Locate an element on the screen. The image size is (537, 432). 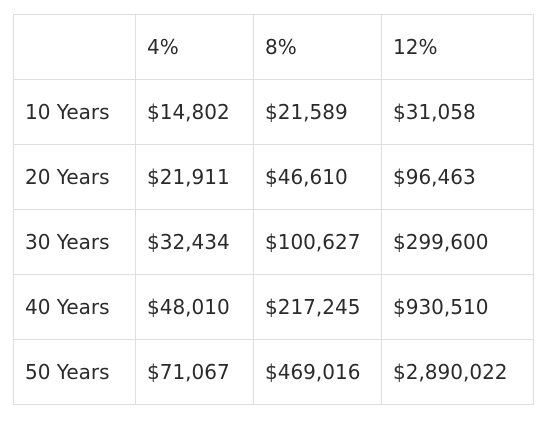
table-cell: $46,610 is located at coordinates (317, 177).